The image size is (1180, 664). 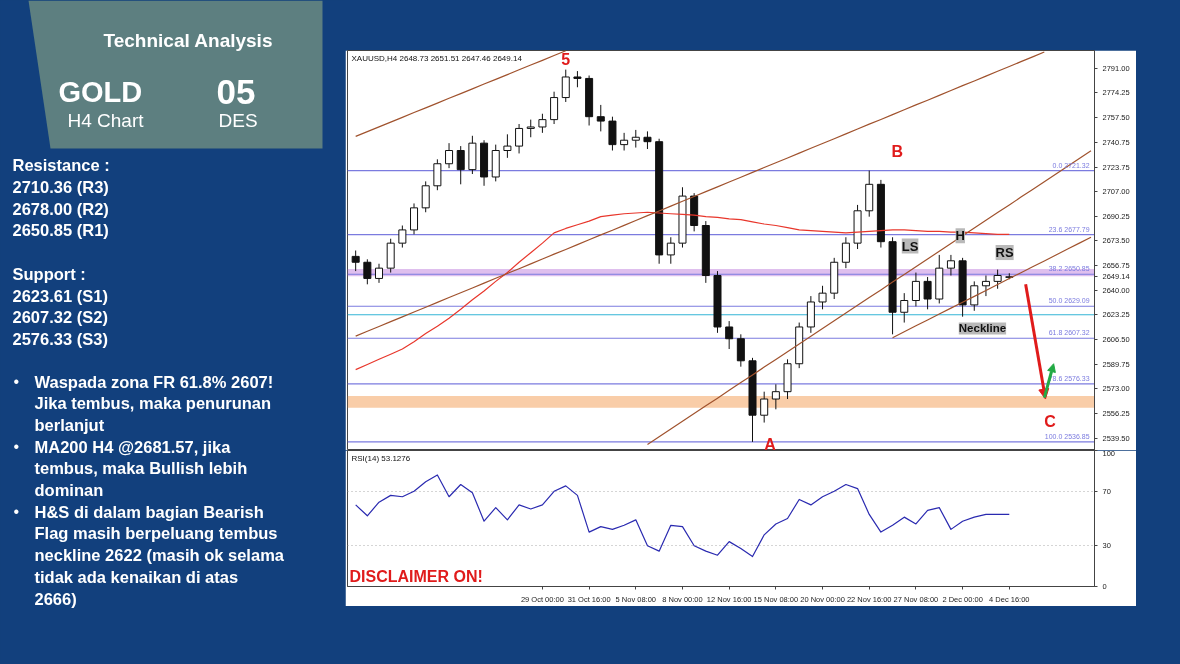 I want to click on line-series, so click(x=682, y=516).